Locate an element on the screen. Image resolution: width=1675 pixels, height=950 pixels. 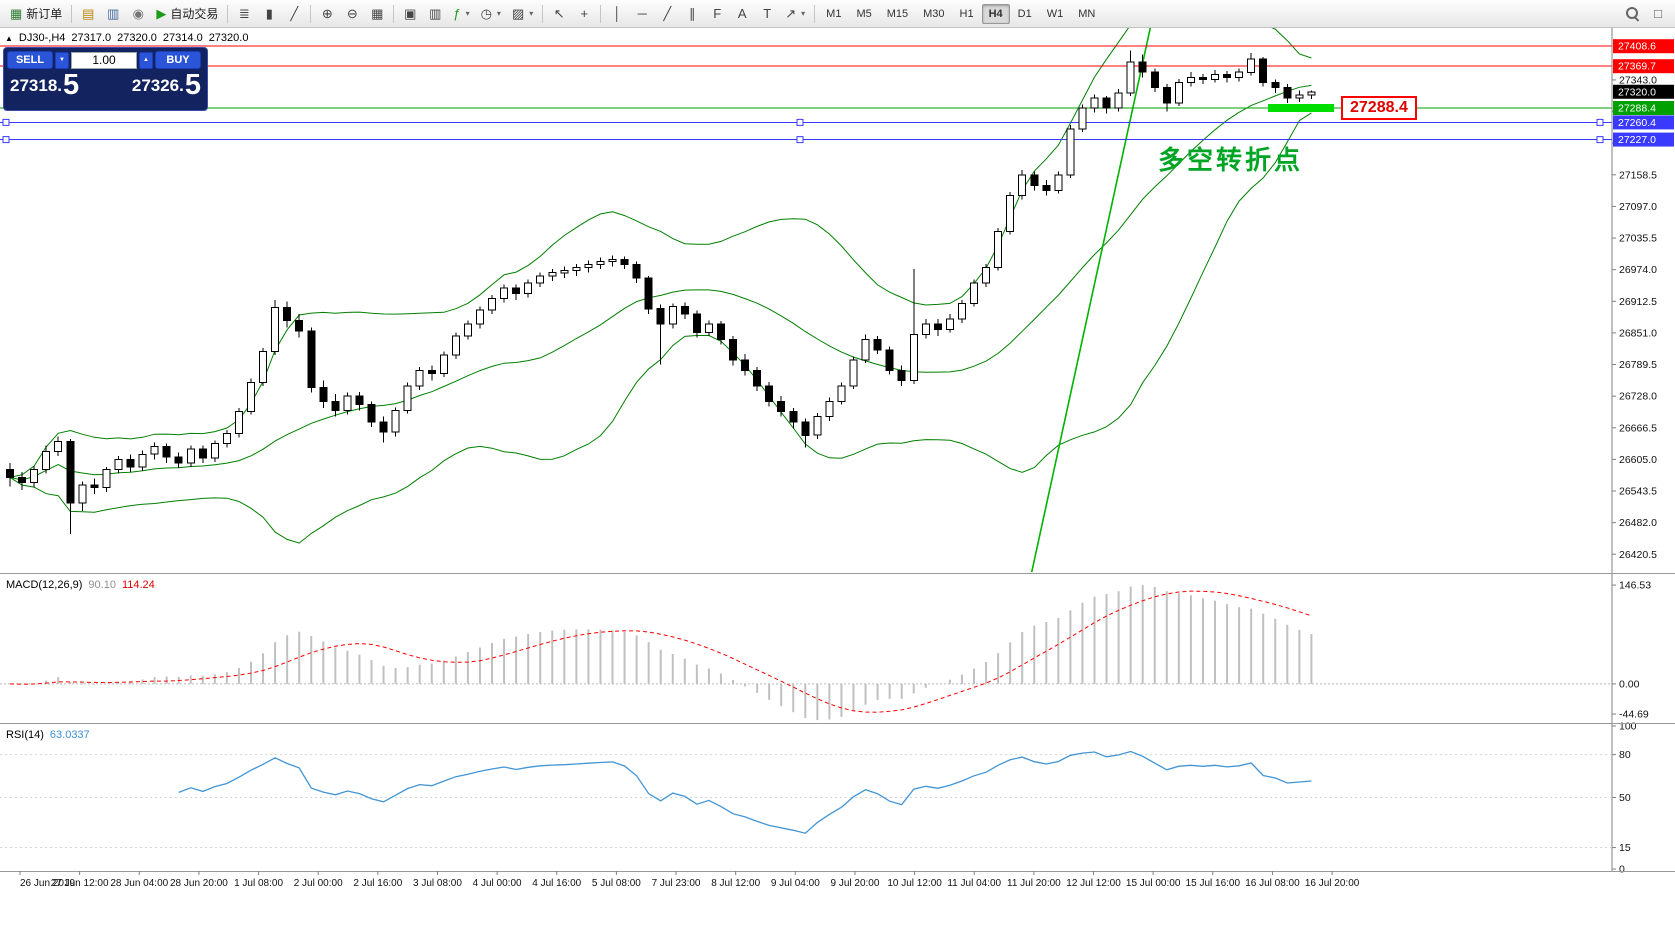
toolbar-separator is located at coordinates (543, 13).